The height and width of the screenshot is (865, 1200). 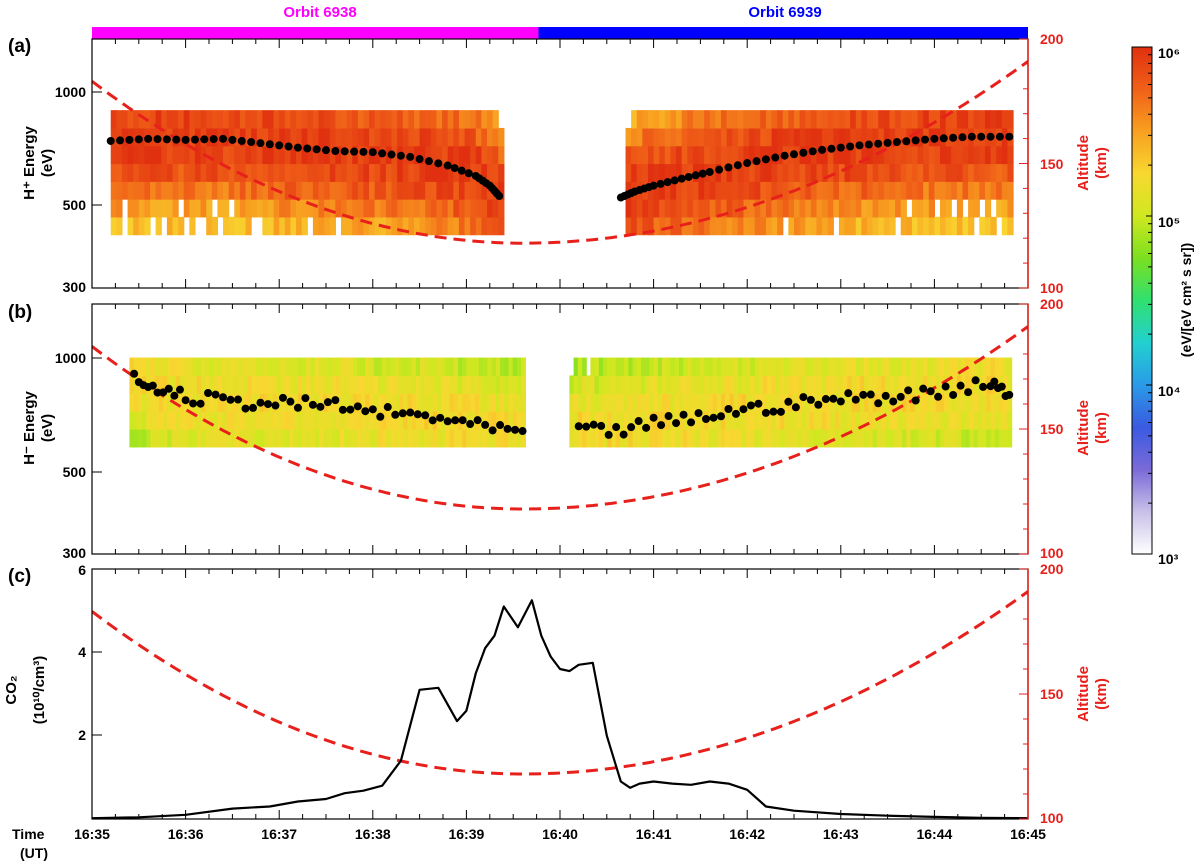 What do you see at coordinates (1052, 569) in the screenshot?
I see `rtick-c-200: 200` at bounding box center [1052, 569].